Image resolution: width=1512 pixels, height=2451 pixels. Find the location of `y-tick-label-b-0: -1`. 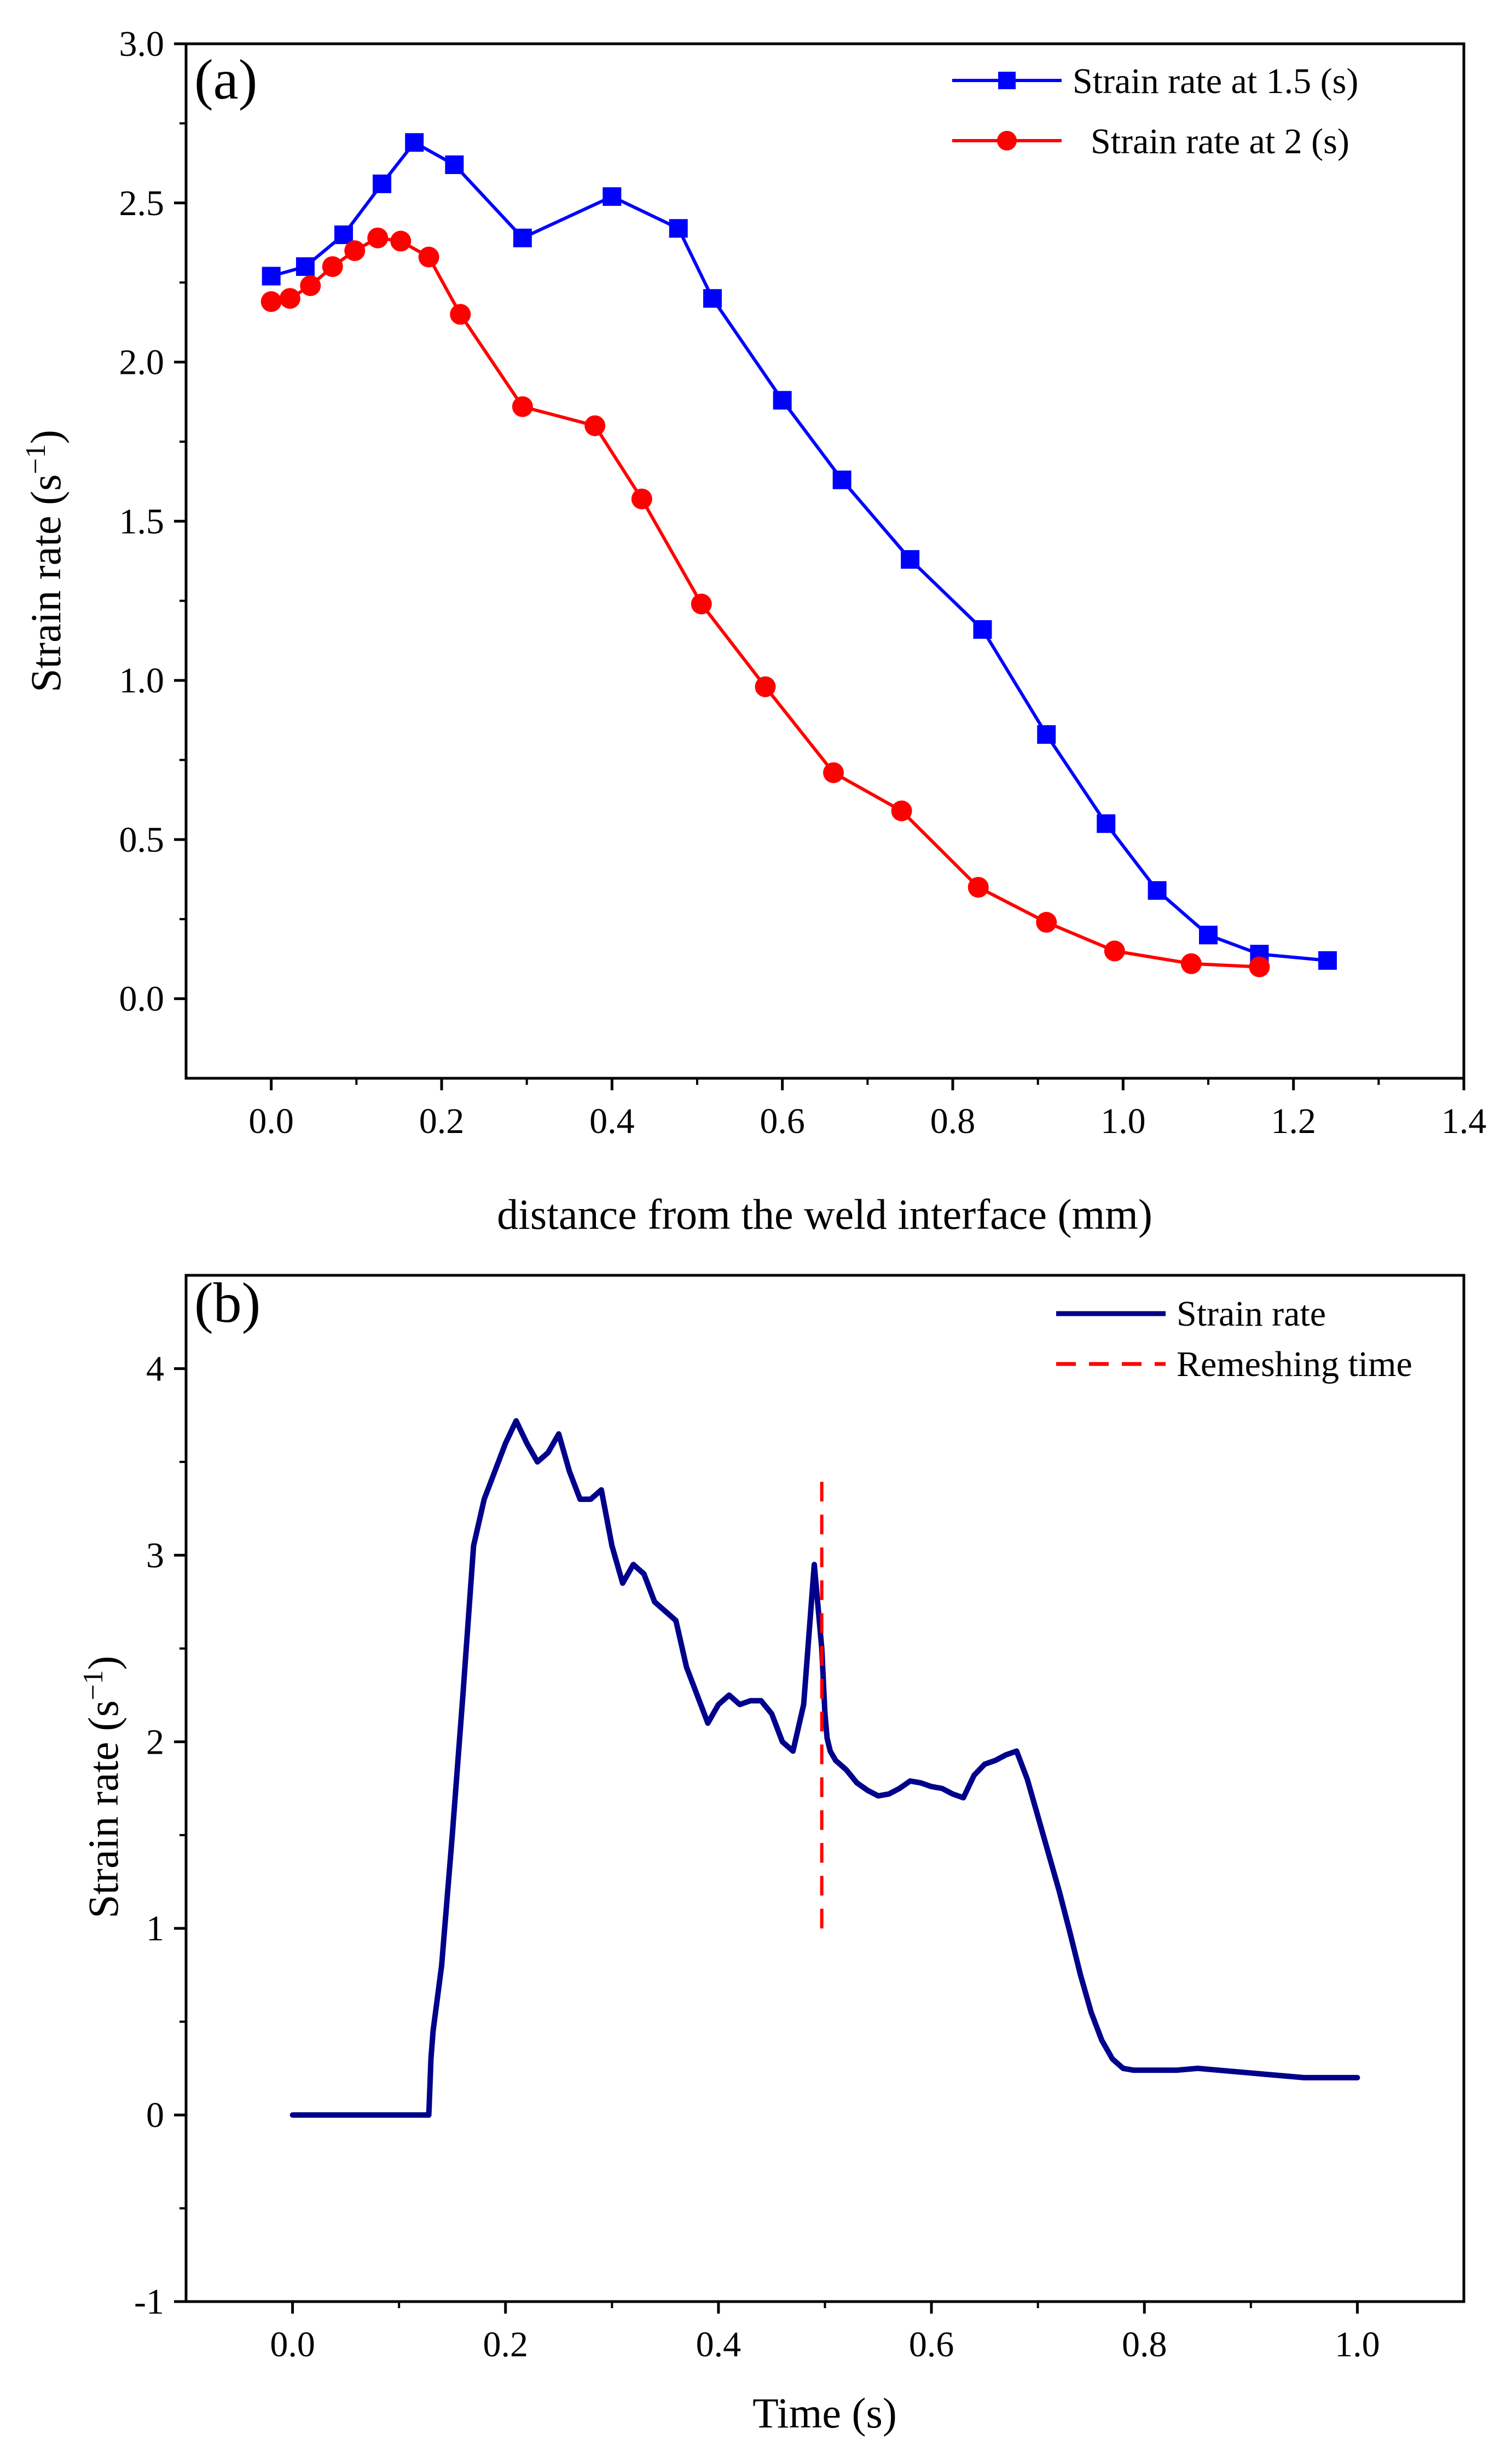

y-tick-label-b-0: -1 is located at coordinates (149, 2302).